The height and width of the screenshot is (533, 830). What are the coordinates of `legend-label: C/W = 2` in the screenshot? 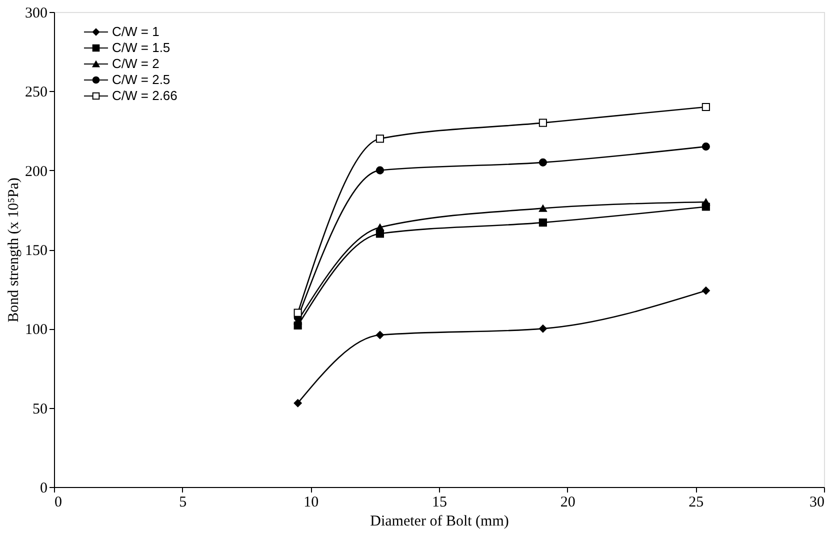 It's located at (136, 63).